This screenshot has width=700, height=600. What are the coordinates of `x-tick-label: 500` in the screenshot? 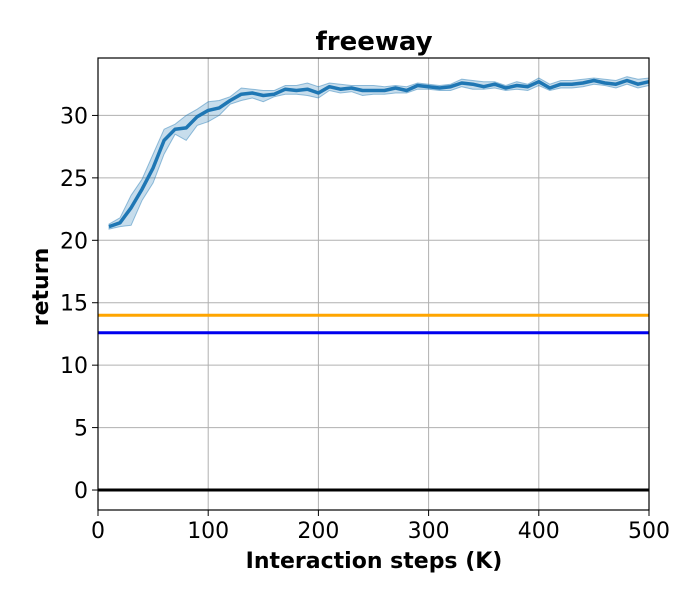 It's located at (649, 531).